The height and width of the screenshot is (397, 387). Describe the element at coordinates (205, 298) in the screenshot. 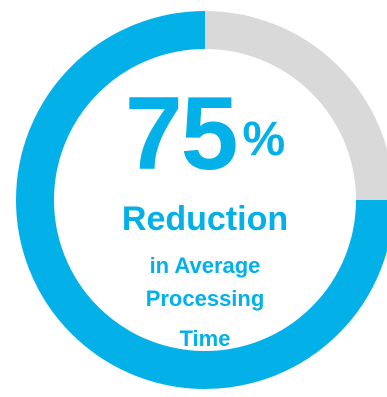

I see `caption-line-2: Processing` at that location.